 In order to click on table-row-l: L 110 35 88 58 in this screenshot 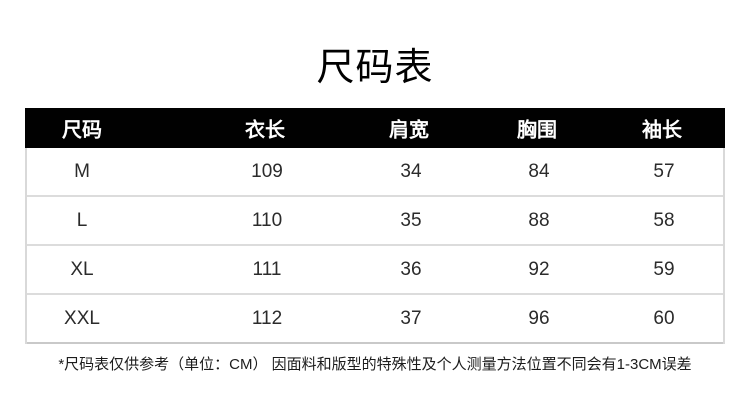, I will do `click(375, 221)`.